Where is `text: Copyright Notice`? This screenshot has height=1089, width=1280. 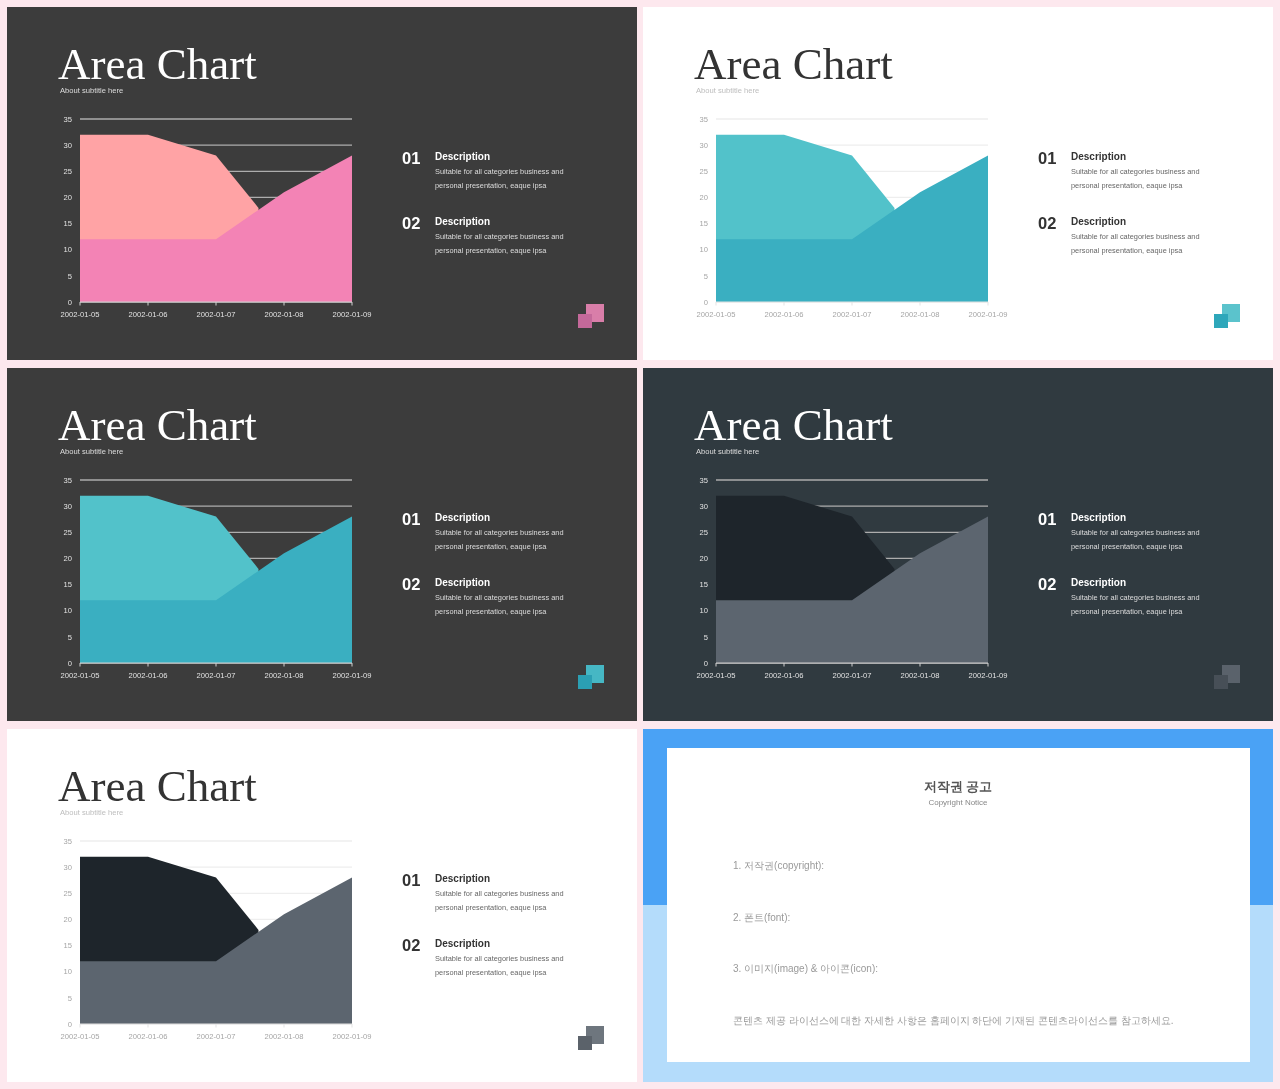 text: Copyright Notice is located at coordinates (958, 802).